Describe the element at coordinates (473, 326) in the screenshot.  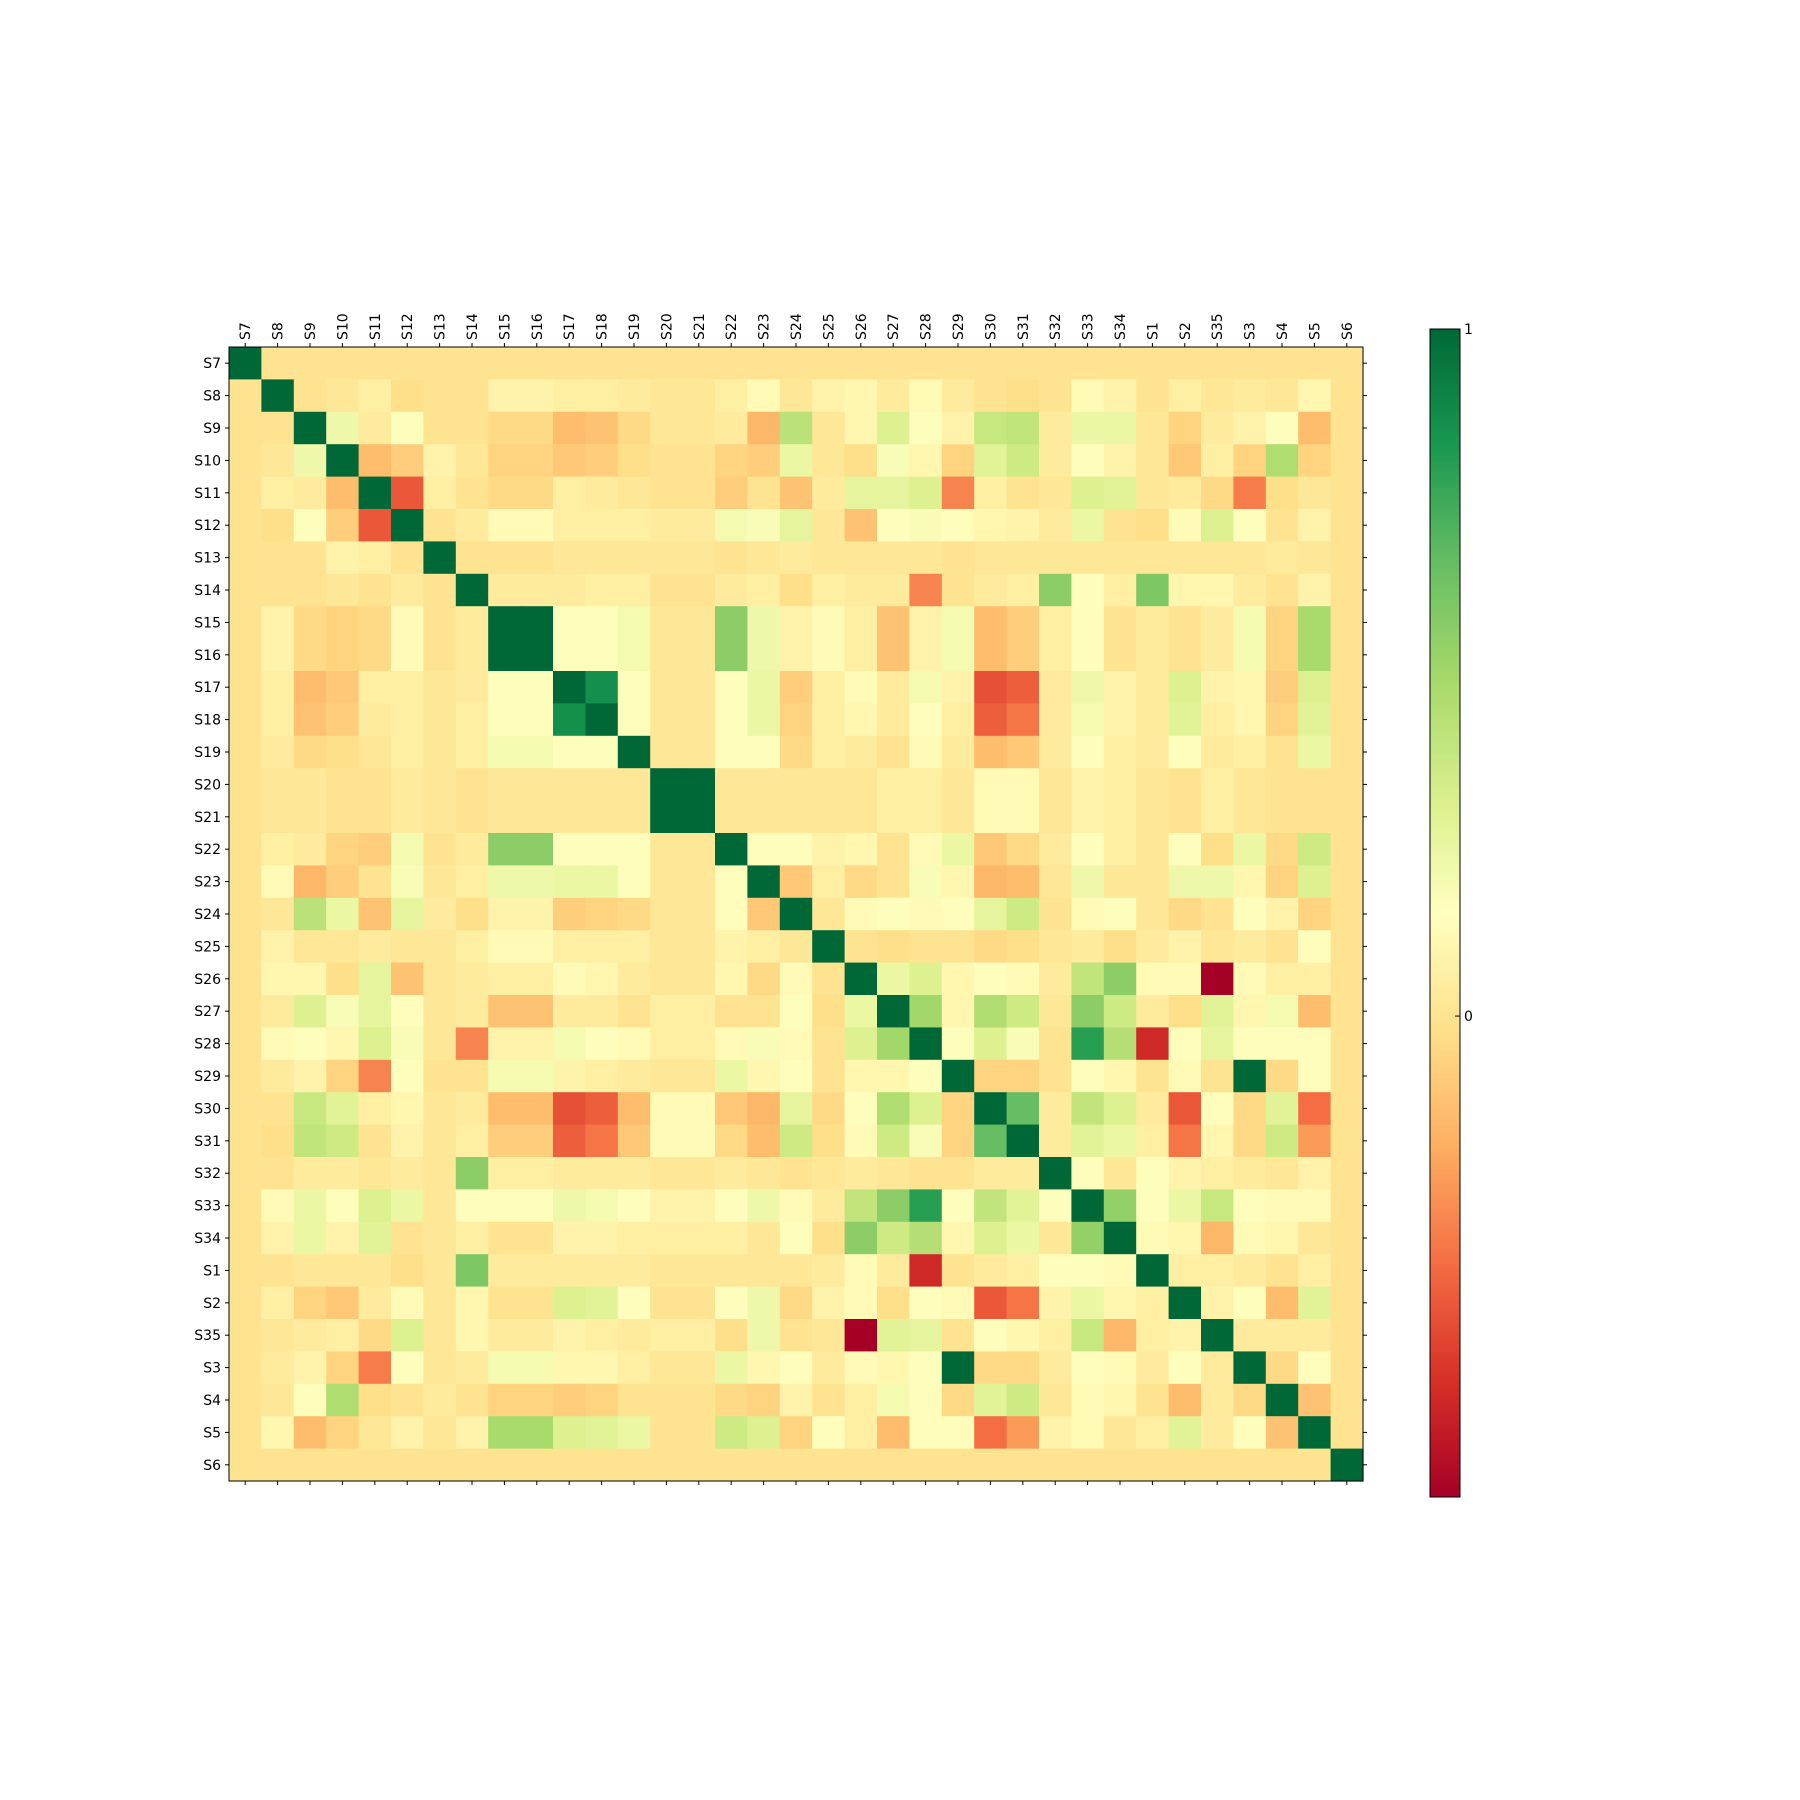
I see `x-tick-label: S14` at that location.